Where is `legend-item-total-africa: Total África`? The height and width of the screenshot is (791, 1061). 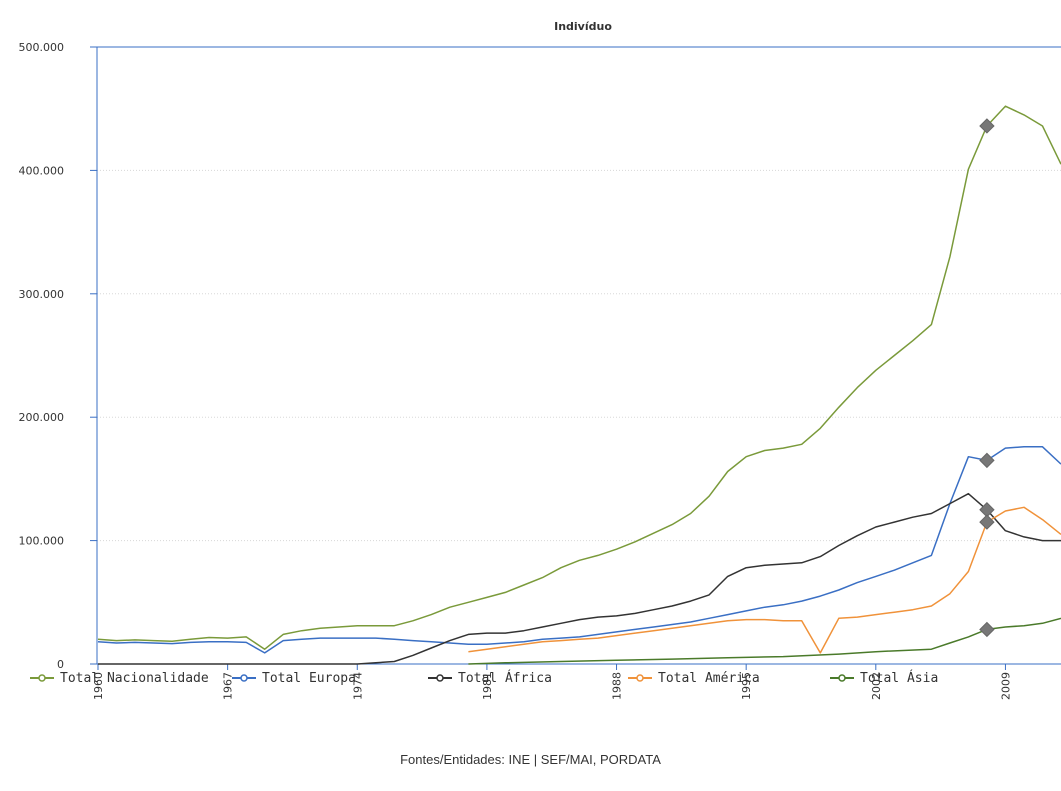
legend-item-total-africa: Total África is located at coordinates (490, 678).